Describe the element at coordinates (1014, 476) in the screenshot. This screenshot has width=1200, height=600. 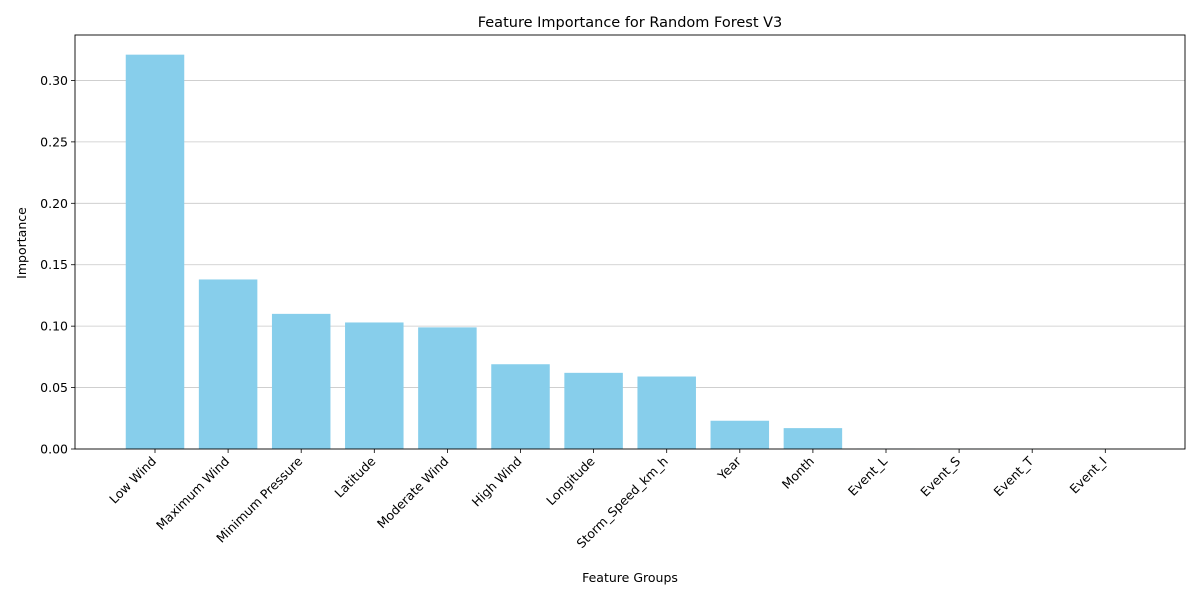
I see `x-tick-label: Event_T` at that location.